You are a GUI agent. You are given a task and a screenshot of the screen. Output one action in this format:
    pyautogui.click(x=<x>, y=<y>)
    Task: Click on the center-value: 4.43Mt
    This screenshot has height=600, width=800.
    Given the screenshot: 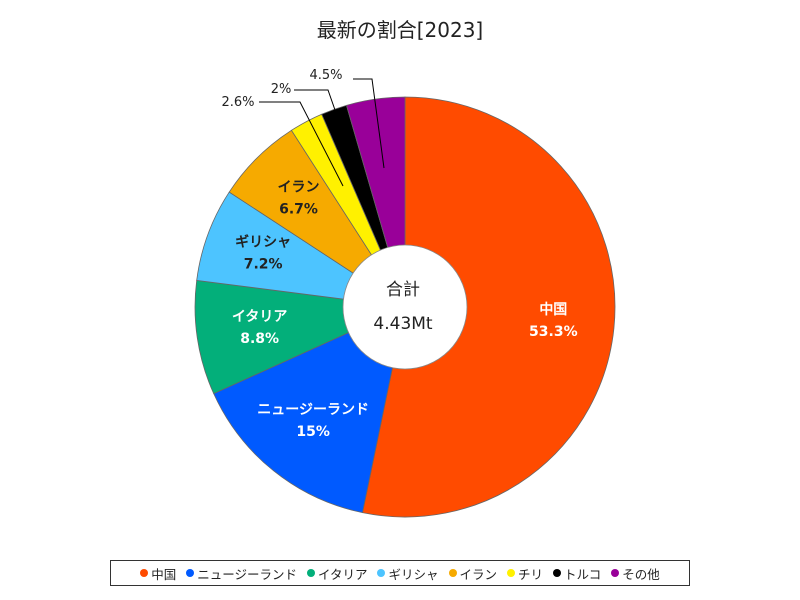 What is the action you would take?
    pyautogui.click(x=403, y=324)
    